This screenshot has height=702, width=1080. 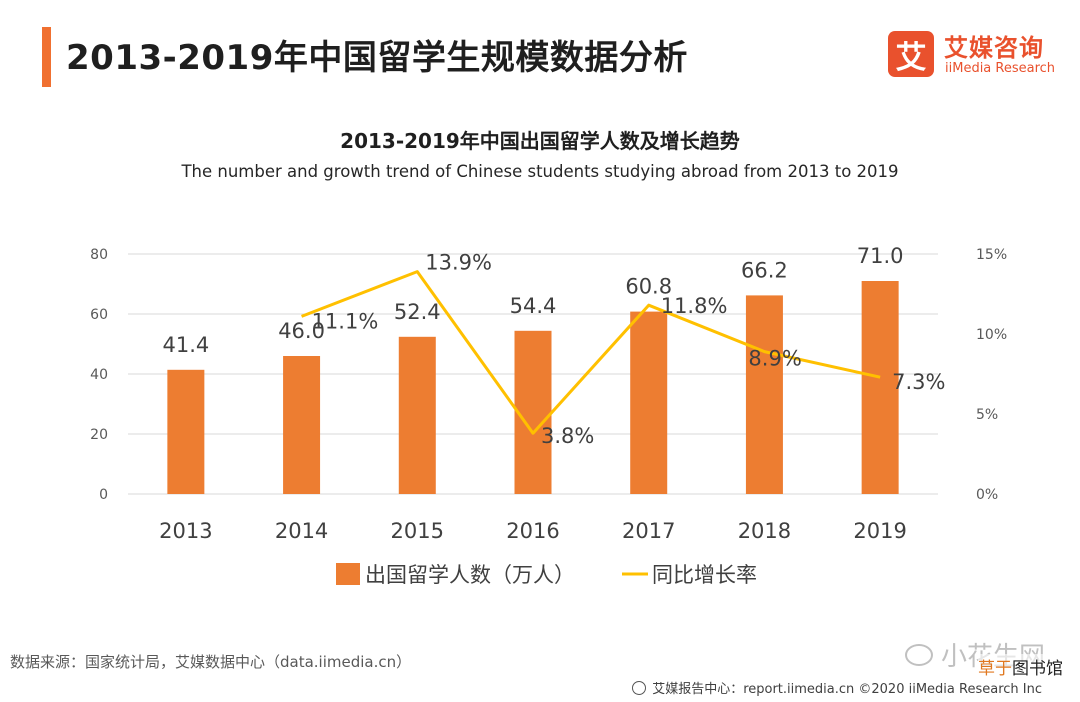 What do you see at coordinates (987, 495) in the screenshot?
I see `y-right-tick-label: 0%` at bounding box center [987, 495].